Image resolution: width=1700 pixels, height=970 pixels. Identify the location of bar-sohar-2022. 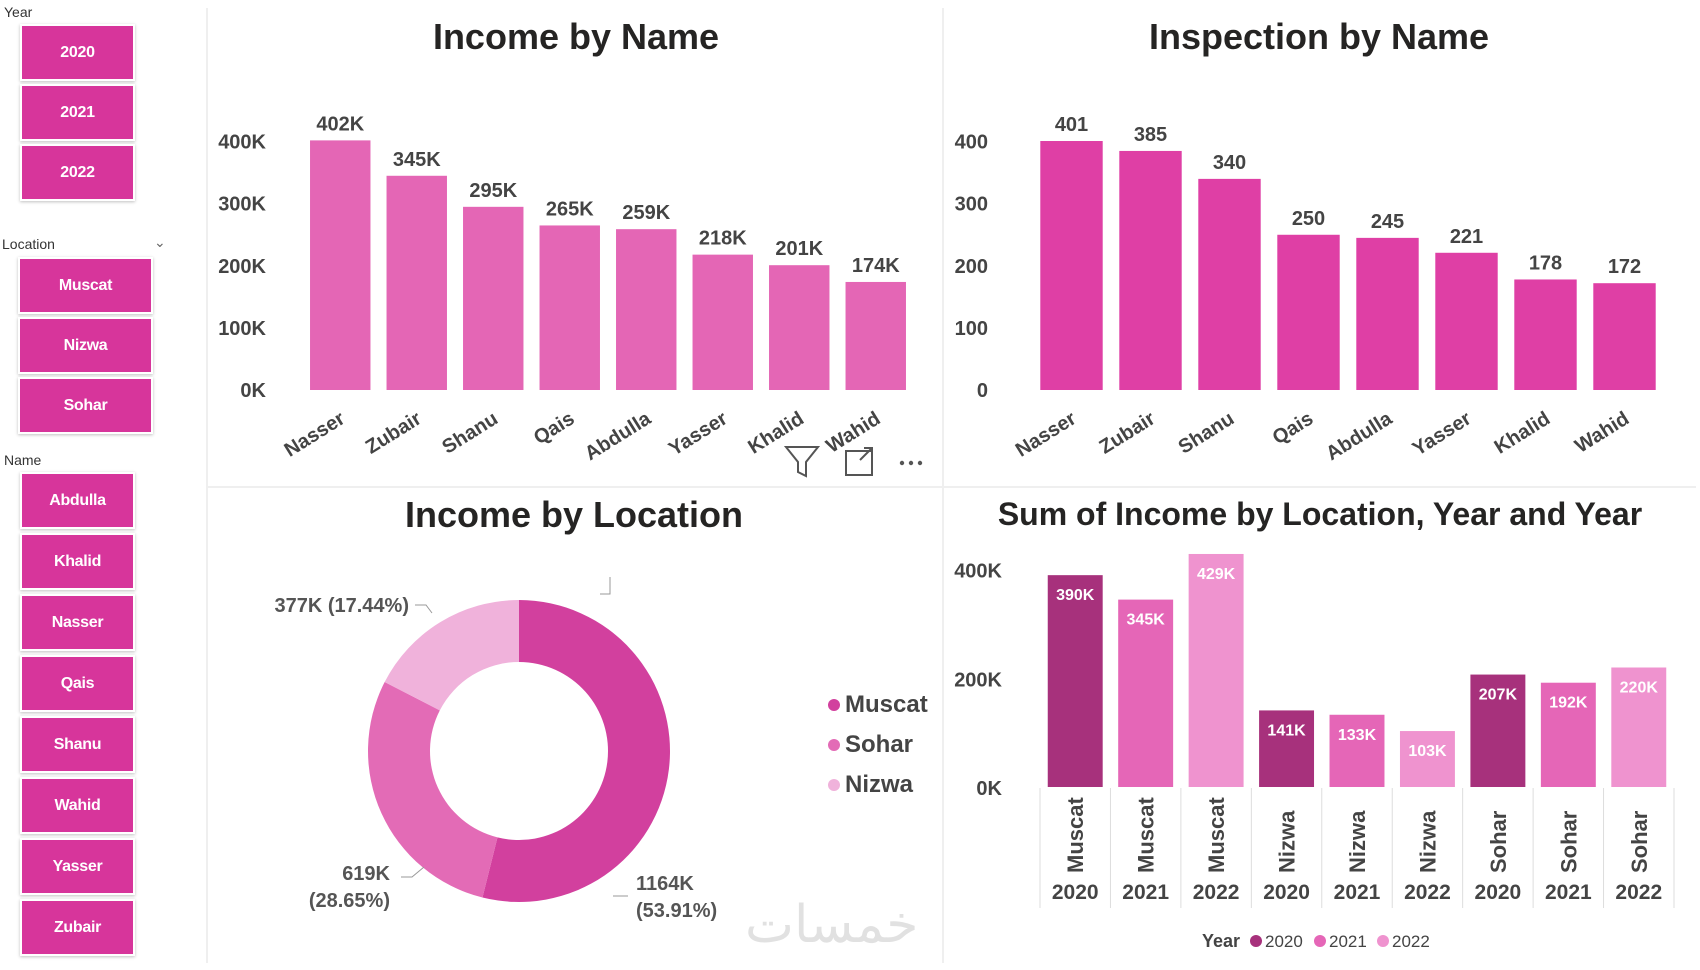
(1639, 727).